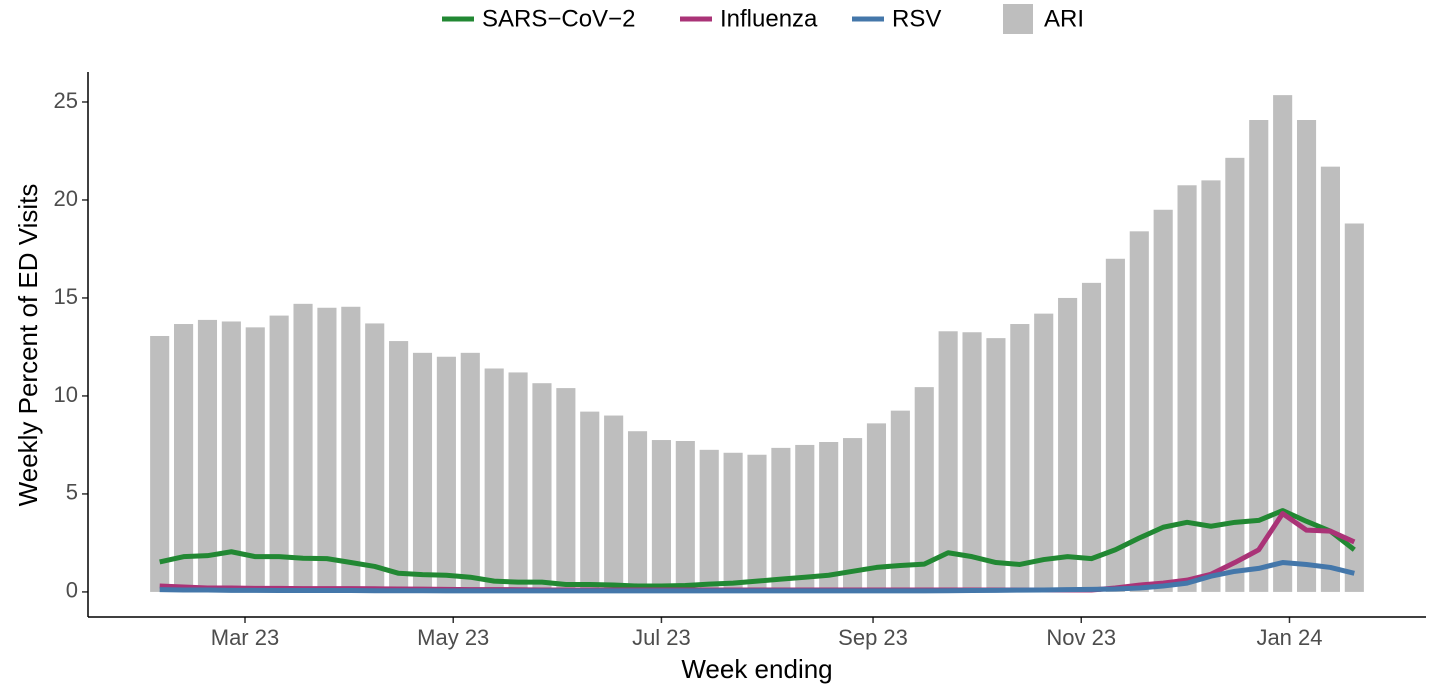  Describe the element at coordinates (1018, 19) in the screenshot. I see `legend-swatch` at that location.